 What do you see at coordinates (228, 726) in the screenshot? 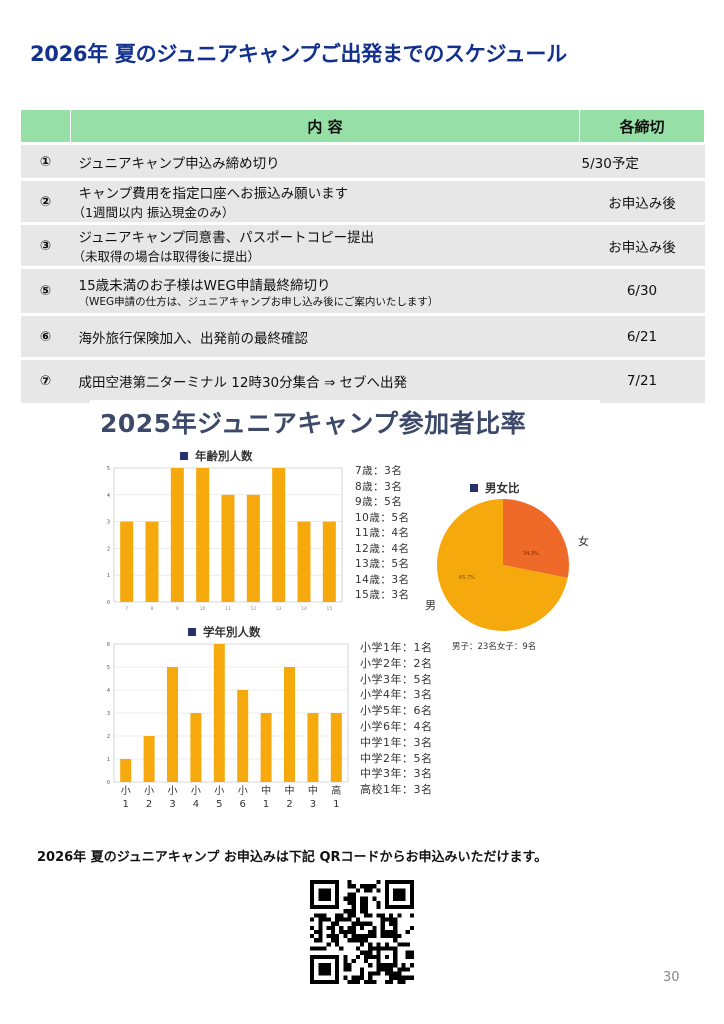
I see `grade-bar-chart: 0 1 2 3 4 5 6 小 1 小 2 小 3 小 4 小 5 小 6 中 1 中 2 中 3 高 1` at bounding box center [228, 726].